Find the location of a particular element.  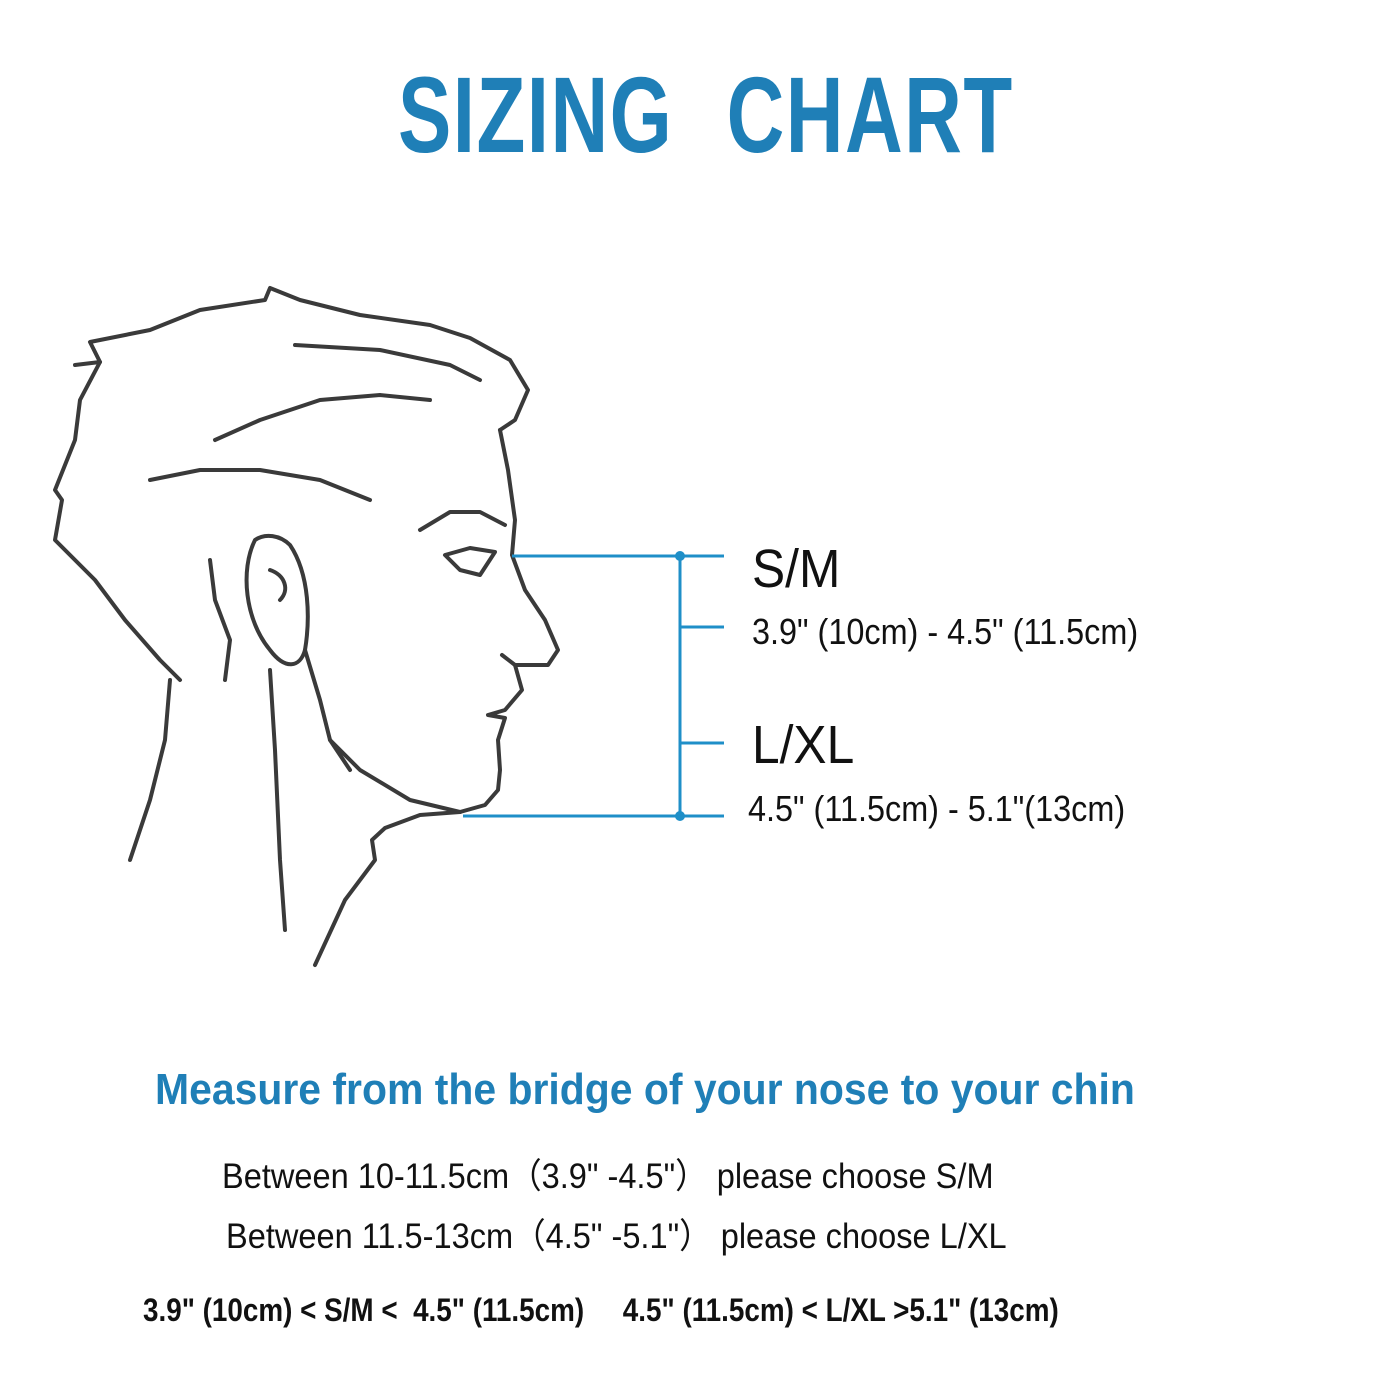

page-title: SIZING CHART is located at coordinates (706, 114).